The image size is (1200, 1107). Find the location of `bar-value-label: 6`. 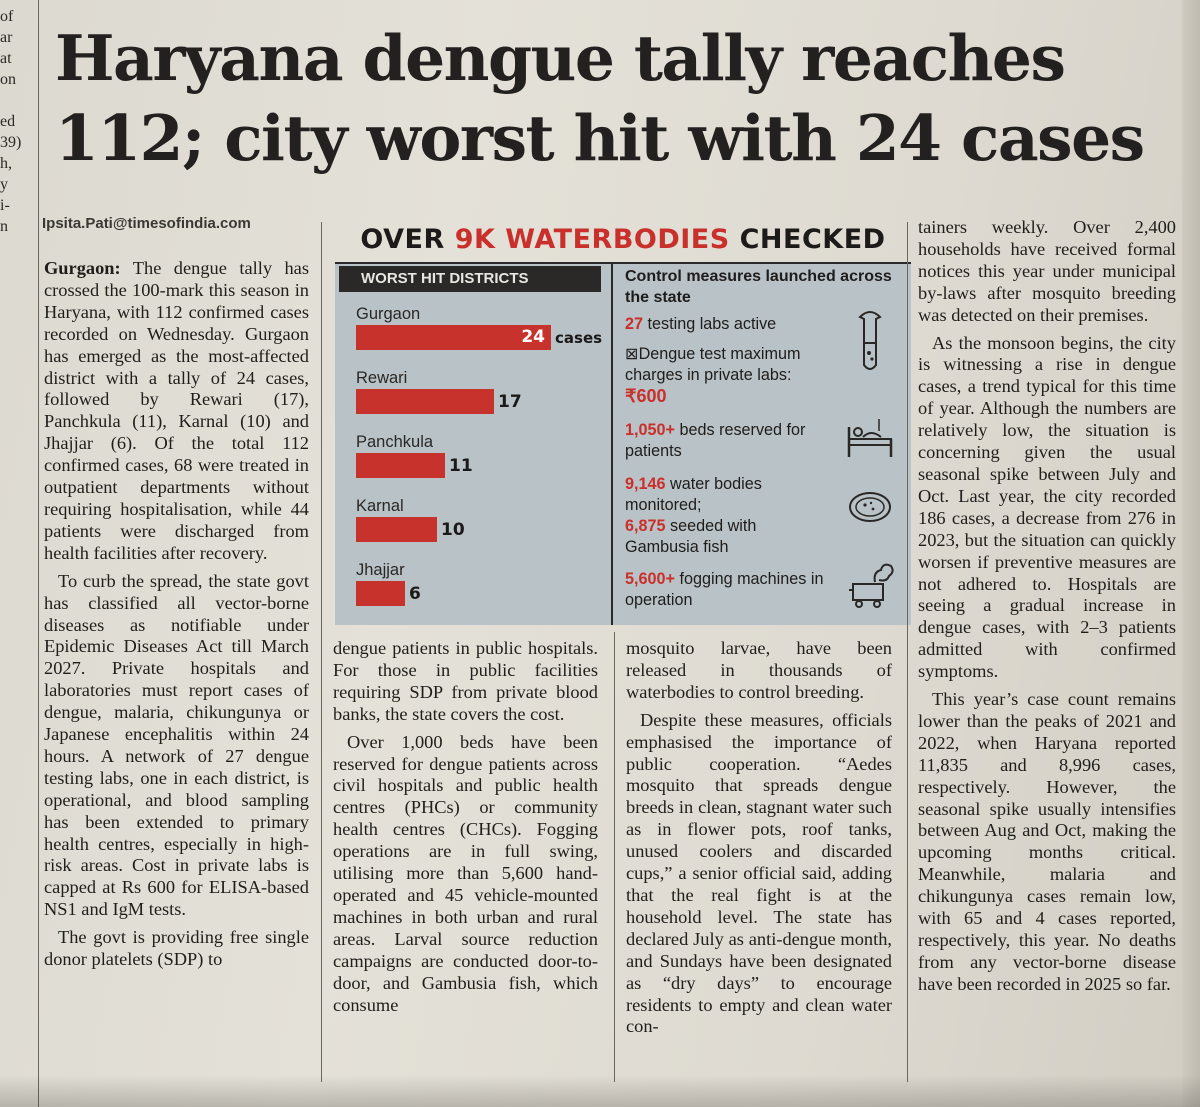

bar-value-label: 6 is located at coordinates (415, 593).